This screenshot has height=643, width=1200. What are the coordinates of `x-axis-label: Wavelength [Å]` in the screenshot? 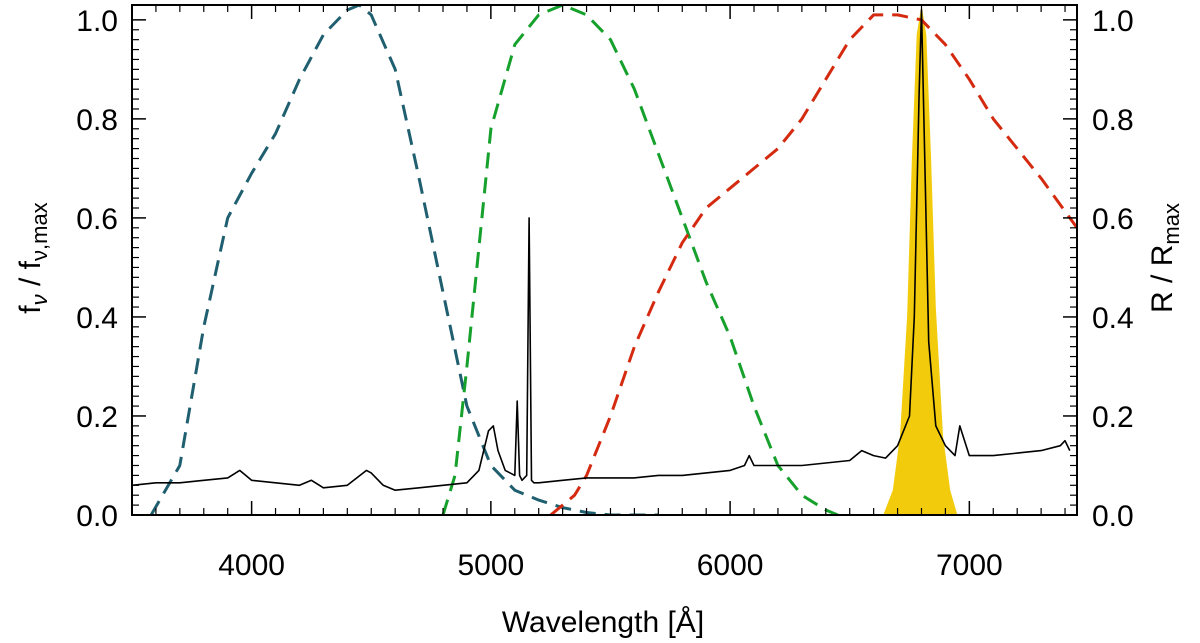 It's located at (603, 622).